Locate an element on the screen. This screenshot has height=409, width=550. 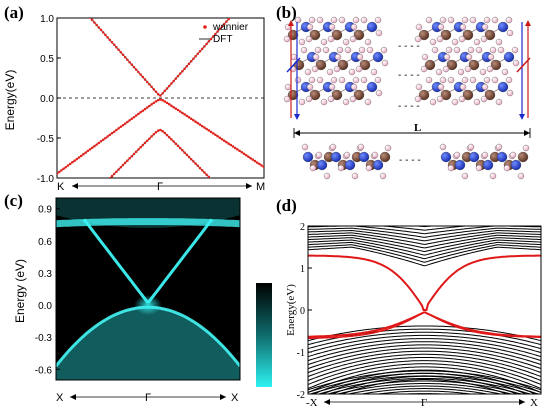
panel-a-ytick-label: 1.0 is located at coordinates (47, 19).